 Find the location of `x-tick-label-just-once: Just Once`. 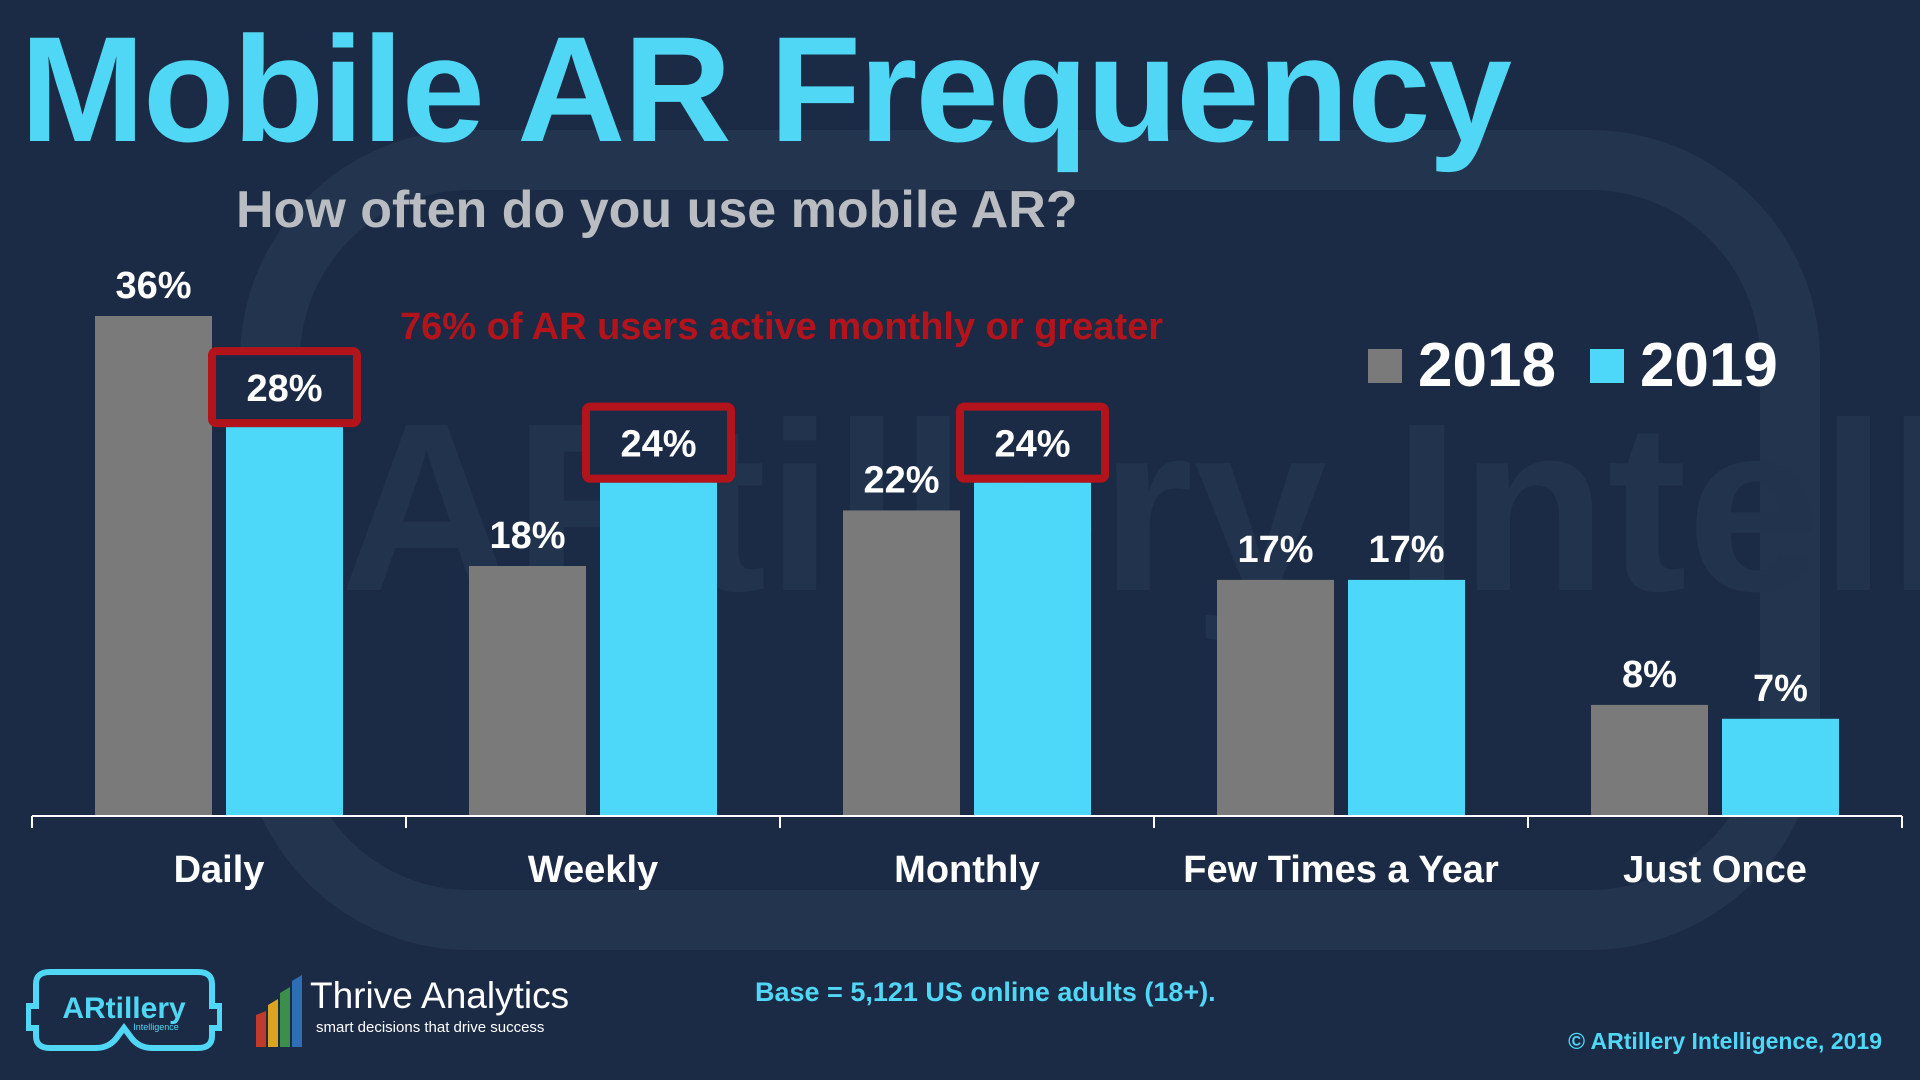

x-tick-label-just-once: Just Once is located at coordinates (1715, 870).